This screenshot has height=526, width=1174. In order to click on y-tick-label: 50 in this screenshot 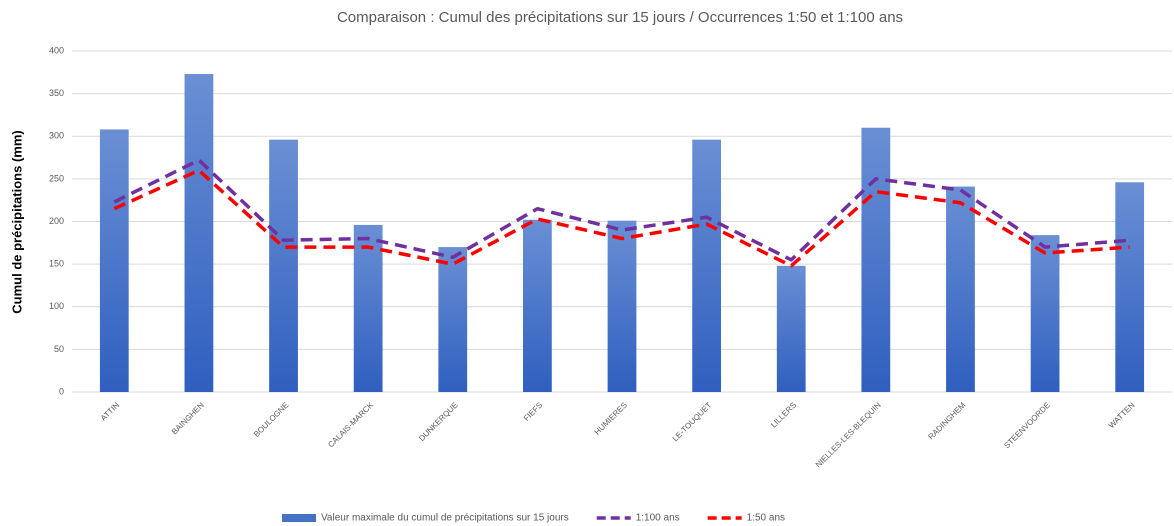, I will do `click(59, 349)`.